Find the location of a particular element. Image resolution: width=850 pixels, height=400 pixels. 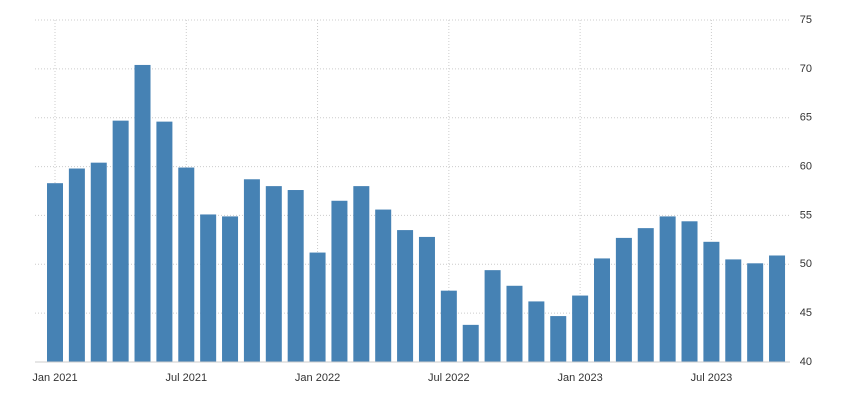

y-tick-label: 60 is located at coordinates (806, 166).